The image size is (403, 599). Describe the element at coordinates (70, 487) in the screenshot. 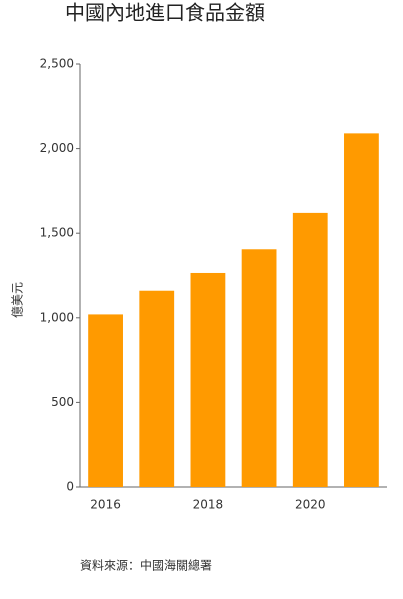

I see `y-tick-label: 0` at that location.